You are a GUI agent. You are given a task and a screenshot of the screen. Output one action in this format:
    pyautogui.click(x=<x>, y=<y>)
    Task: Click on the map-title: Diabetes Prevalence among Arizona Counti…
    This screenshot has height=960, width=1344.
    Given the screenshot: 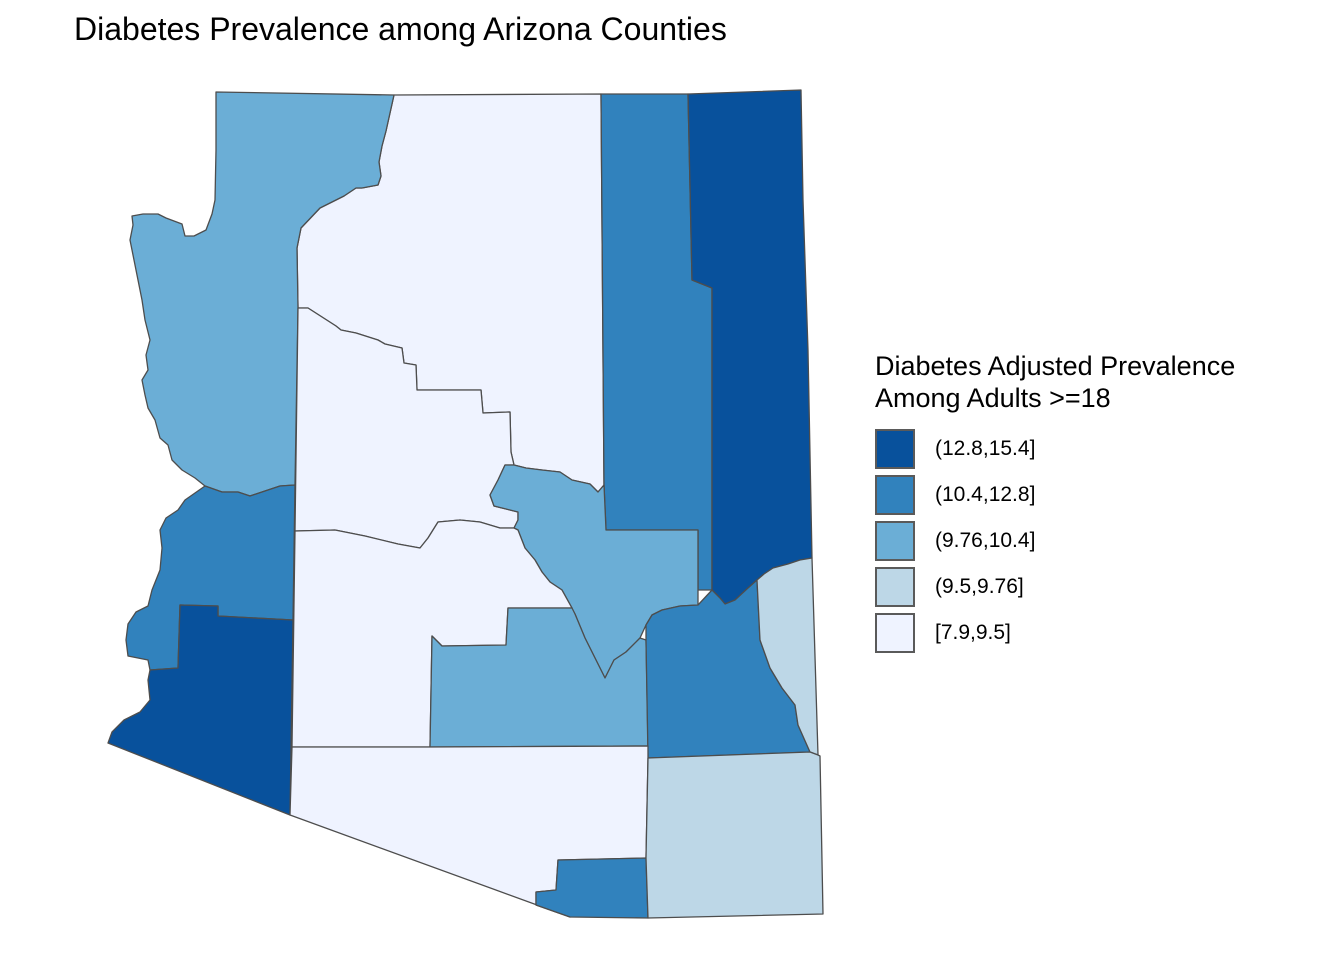 What is the action you would take?
    pyautogui.click(x=400, y=29)
    